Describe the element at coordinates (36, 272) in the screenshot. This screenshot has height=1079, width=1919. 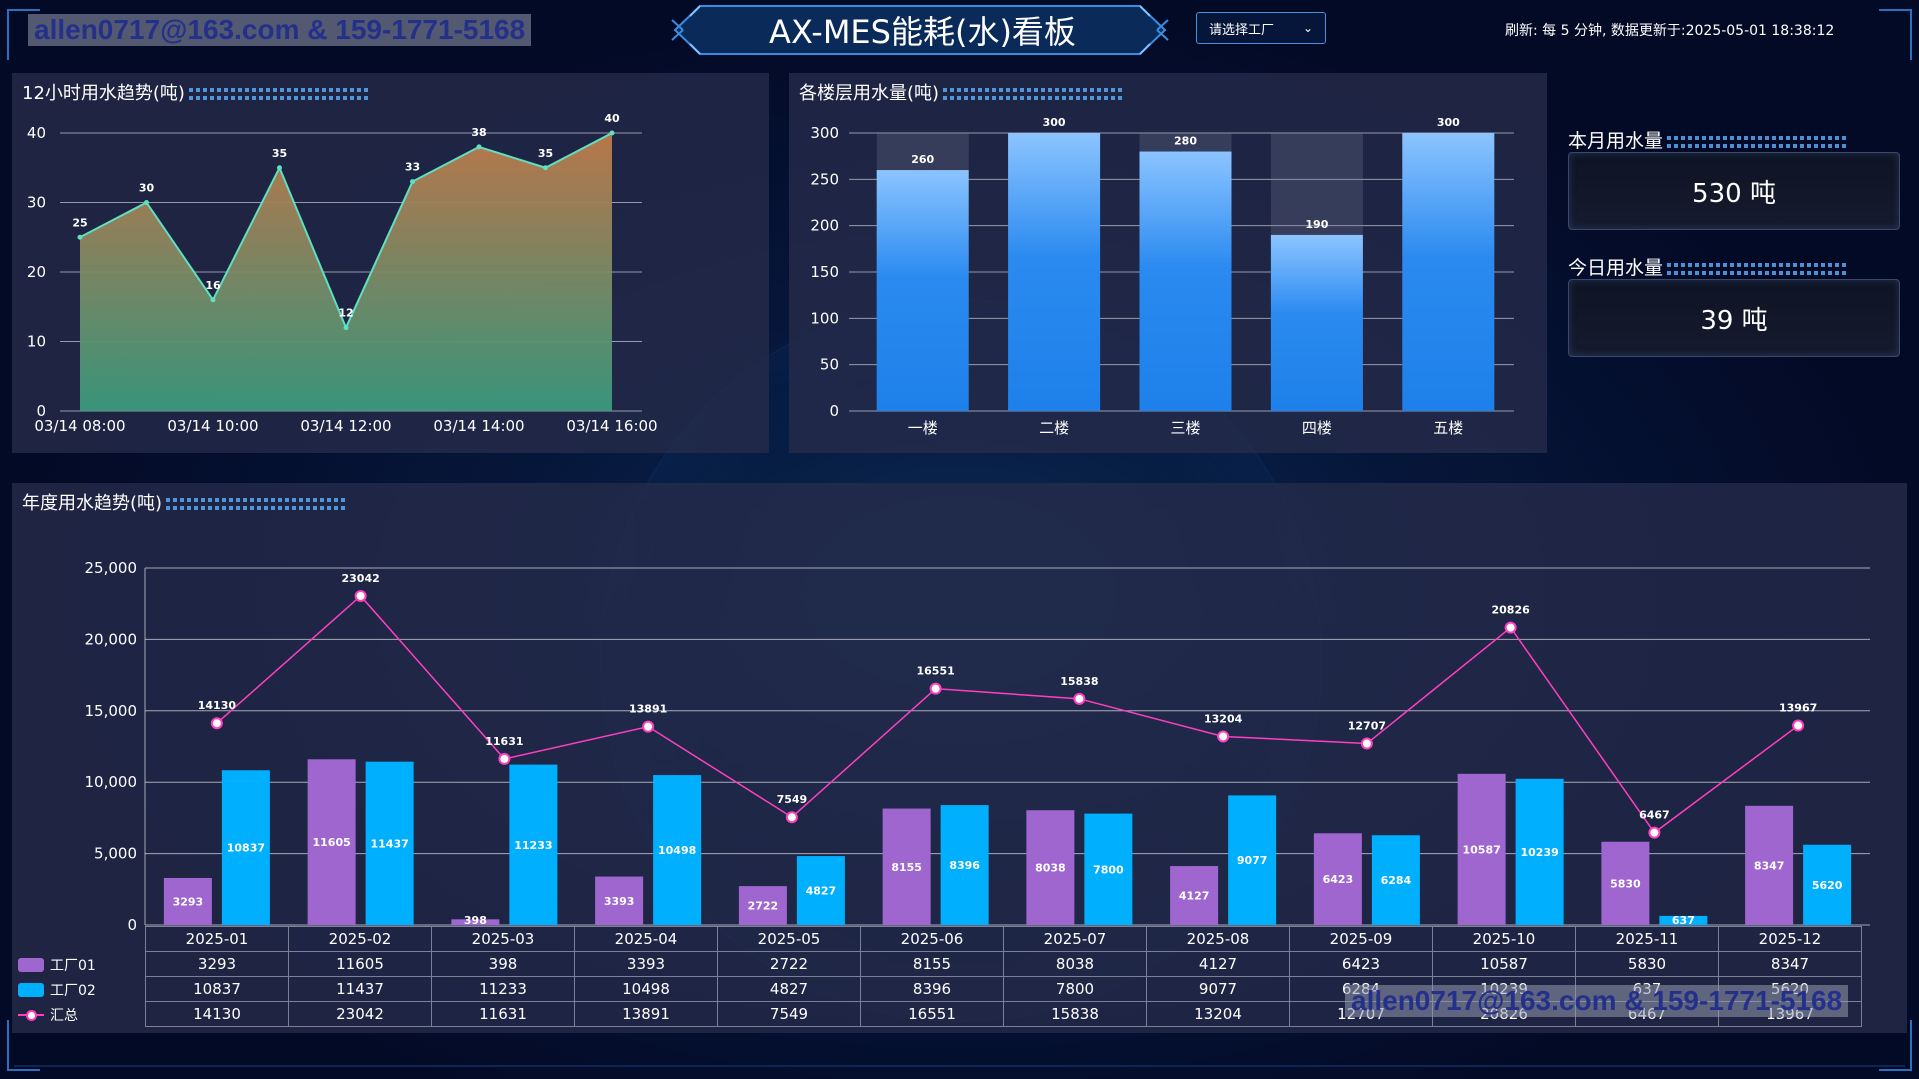
I see `y-tick-label: 20` at that location.